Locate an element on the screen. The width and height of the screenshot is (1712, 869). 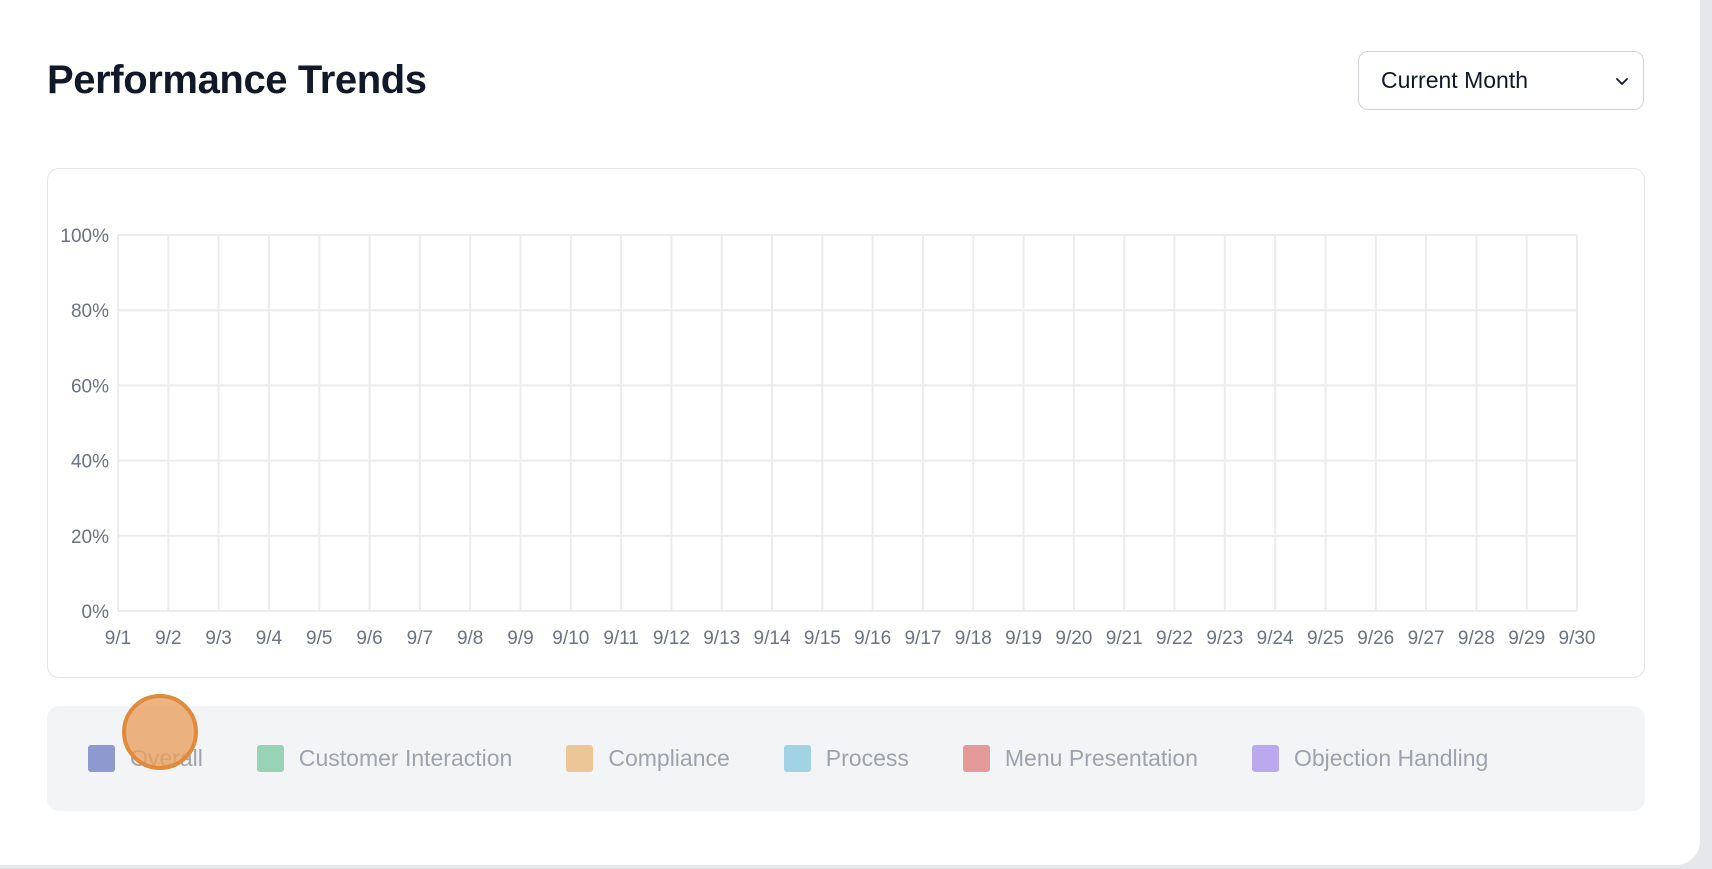
x-tick-label: 9/14 is located at coordinates (772, 638).